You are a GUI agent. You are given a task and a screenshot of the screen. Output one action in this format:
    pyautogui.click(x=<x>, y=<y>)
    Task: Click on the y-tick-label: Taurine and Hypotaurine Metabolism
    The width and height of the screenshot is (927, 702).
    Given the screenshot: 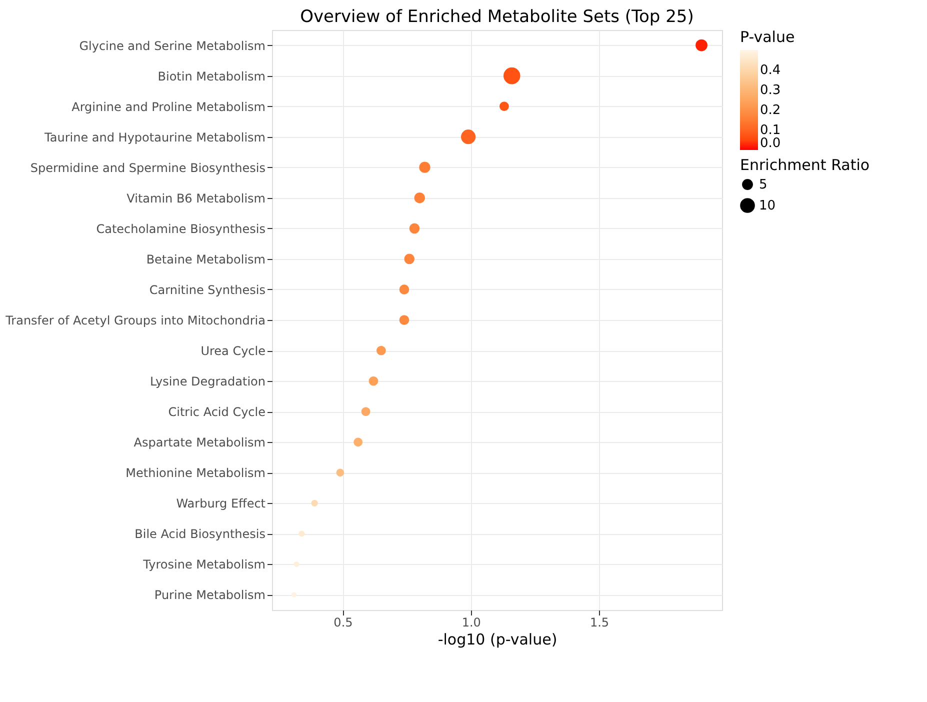 What is the action you would take?
    pyautogui.click(x=155, y=137)
    